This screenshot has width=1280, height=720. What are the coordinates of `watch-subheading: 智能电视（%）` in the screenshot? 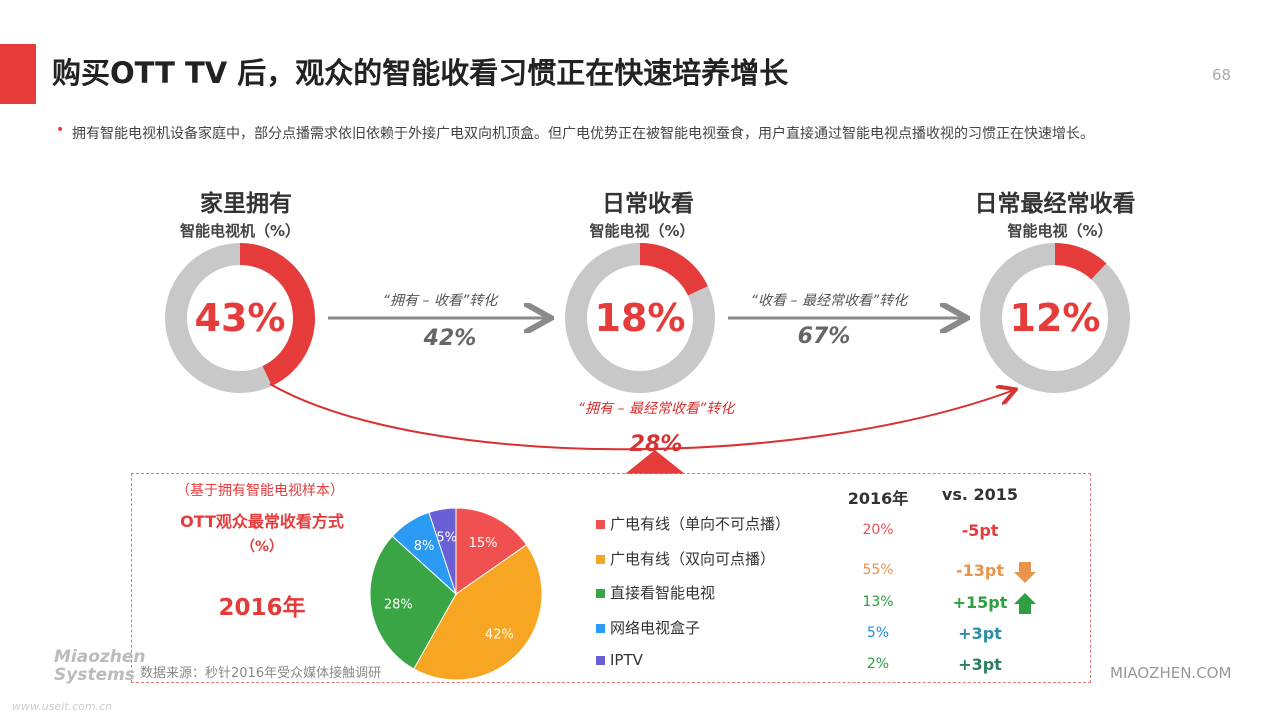 It's located at (642, 231).